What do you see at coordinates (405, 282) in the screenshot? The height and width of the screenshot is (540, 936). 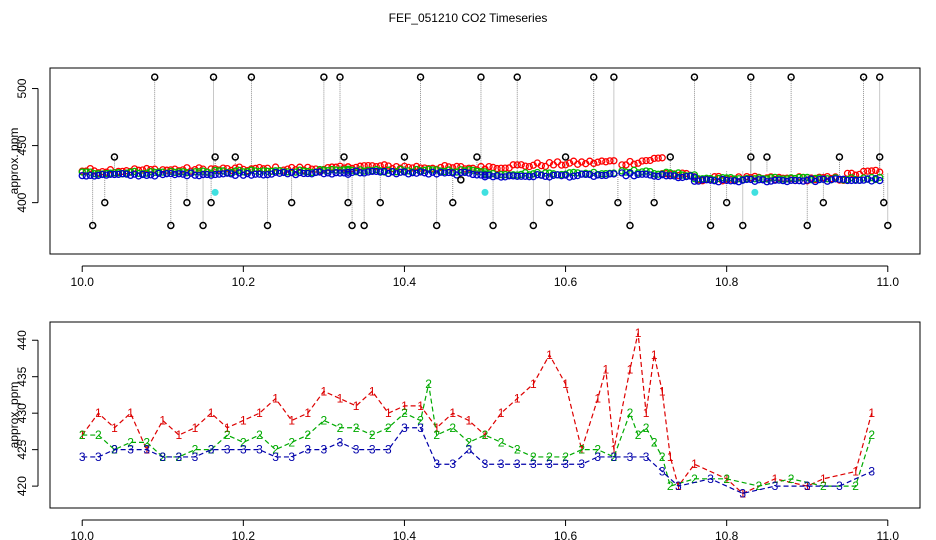 I see `top-x-tick-label: 10.4` at bounding box center [405, 282].